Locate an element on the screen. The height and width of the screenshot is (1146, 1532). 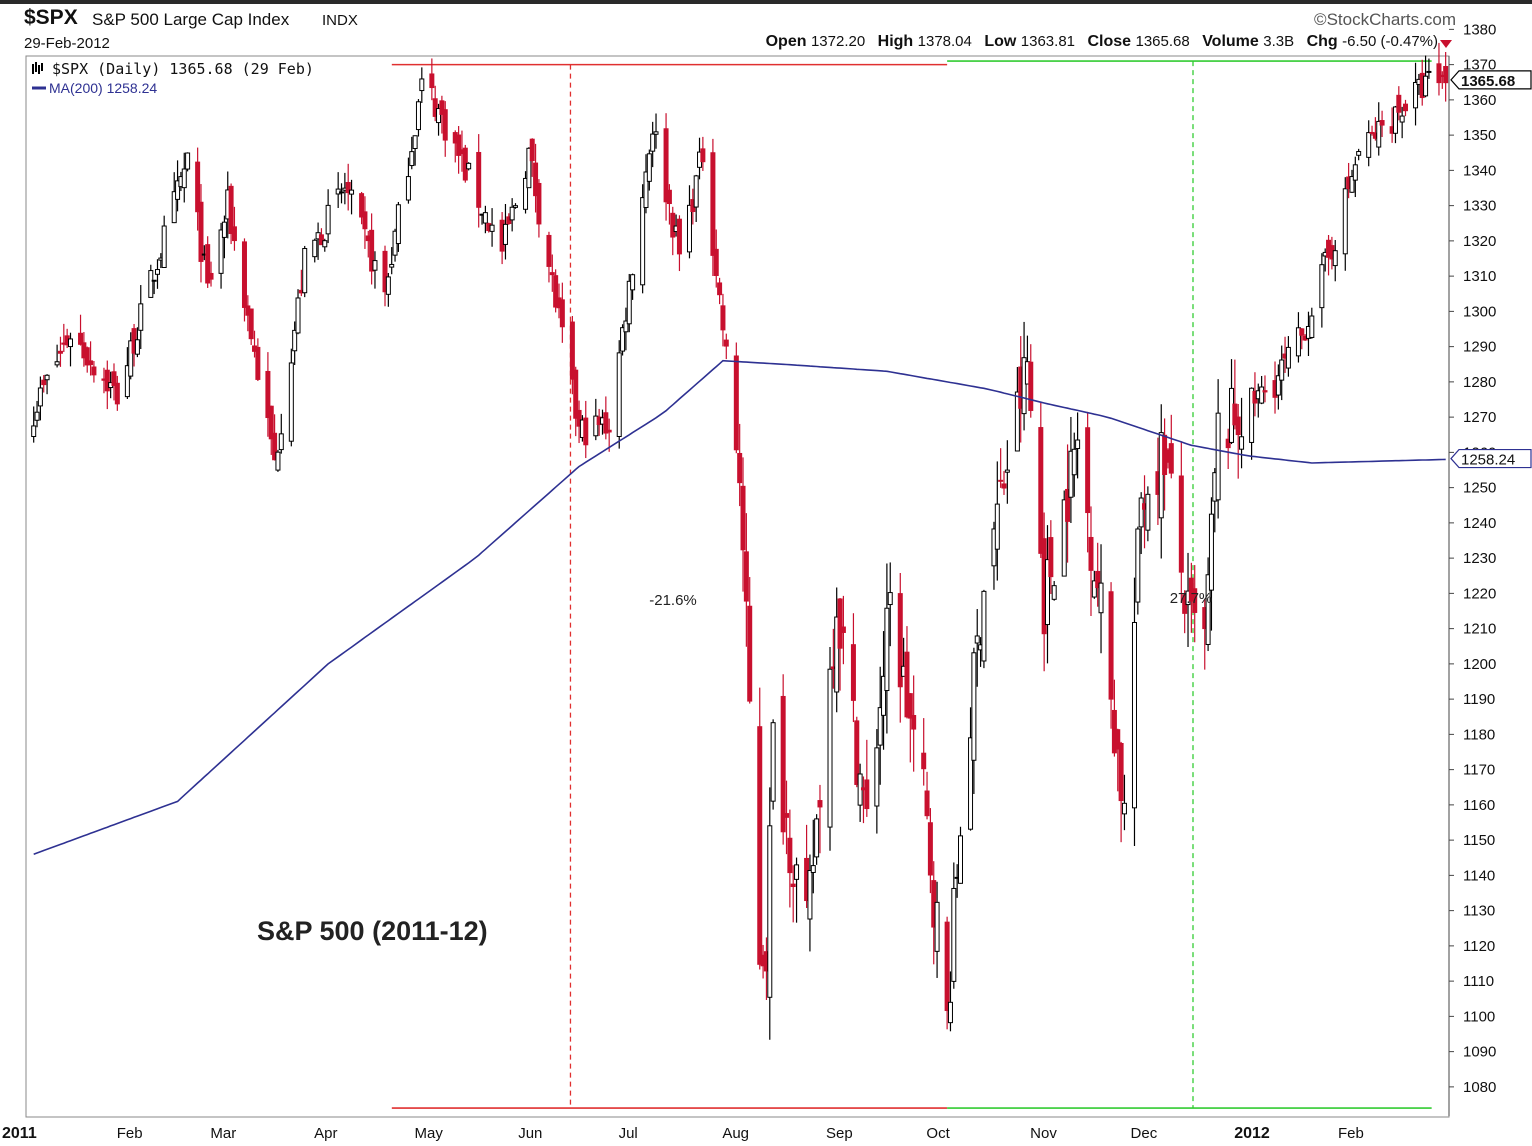
x-tick-label: Feb is located at coordinates (1351, 1133).